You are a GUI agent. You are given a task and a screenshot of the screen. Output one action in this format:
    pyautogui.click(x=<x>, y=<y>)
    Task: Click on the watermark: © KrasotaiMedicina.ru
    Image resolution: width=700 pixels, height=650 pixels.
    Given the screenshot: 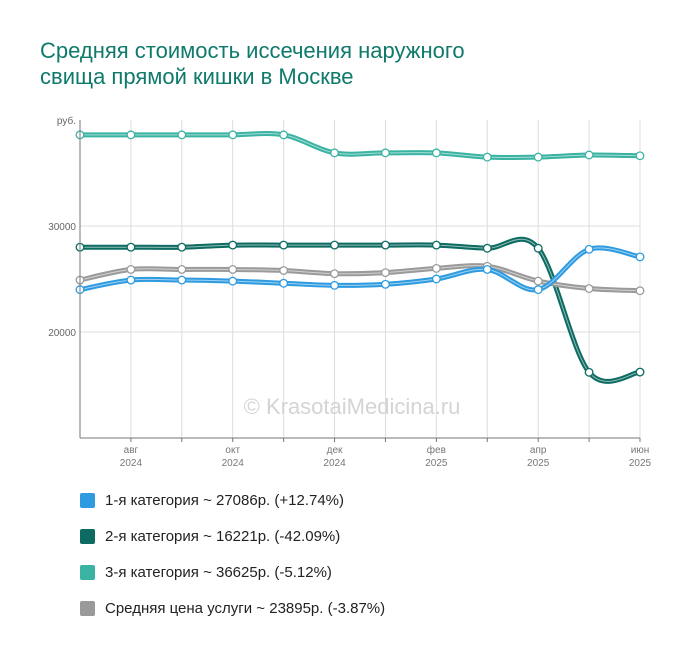 What is the action you would take?
    pyautogui.click(x=352, y=406)
    